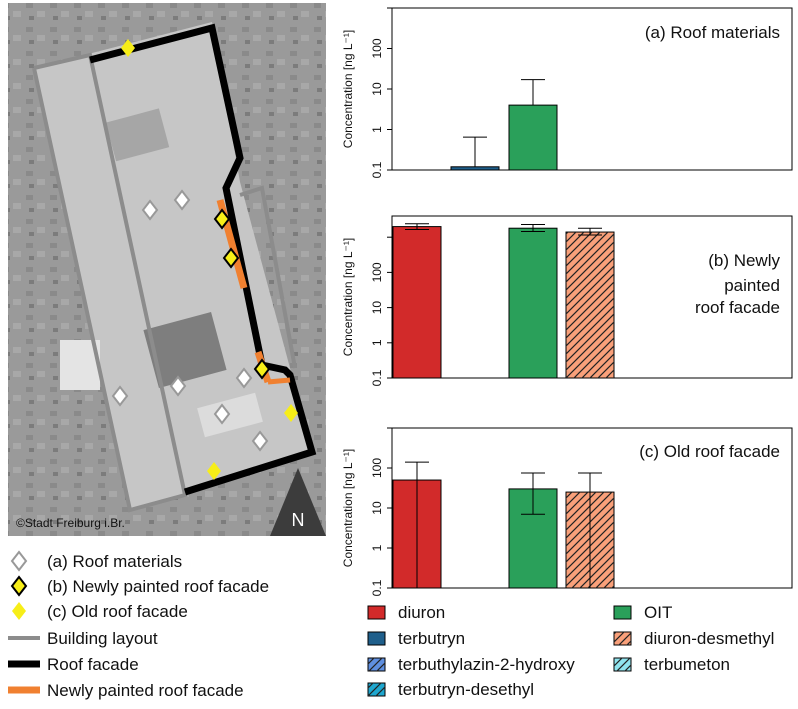 This screenshot has height=709, width=798. Describe the element at coordinates (486, 664) in the screenshot. I see `legend-label-terbuthylazin-2-hydroxy: terbuthylazin-2-hydroxy` at that location.